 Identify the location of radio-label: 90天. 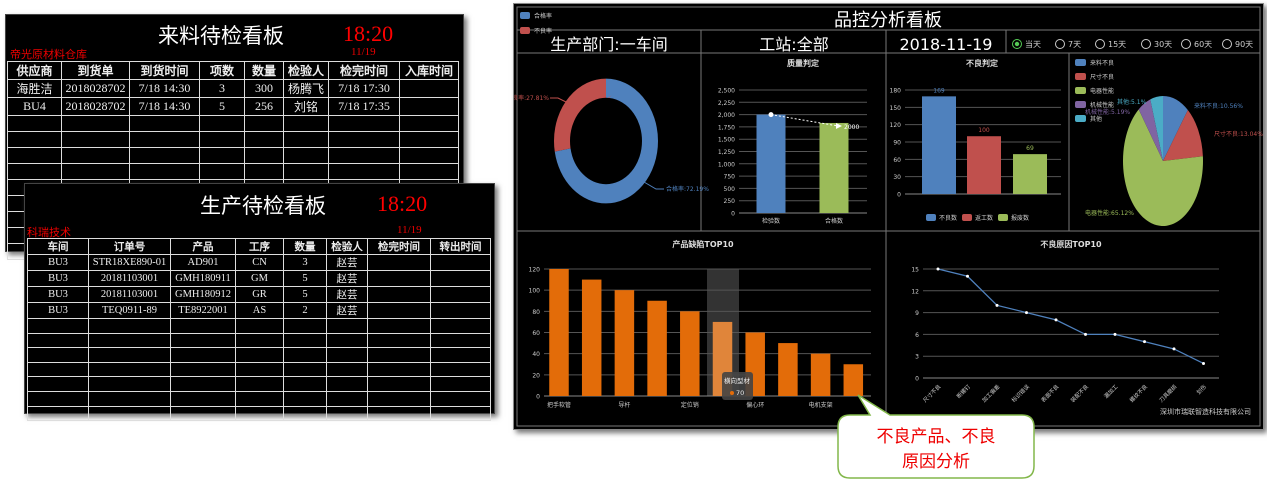
(1244, 44).